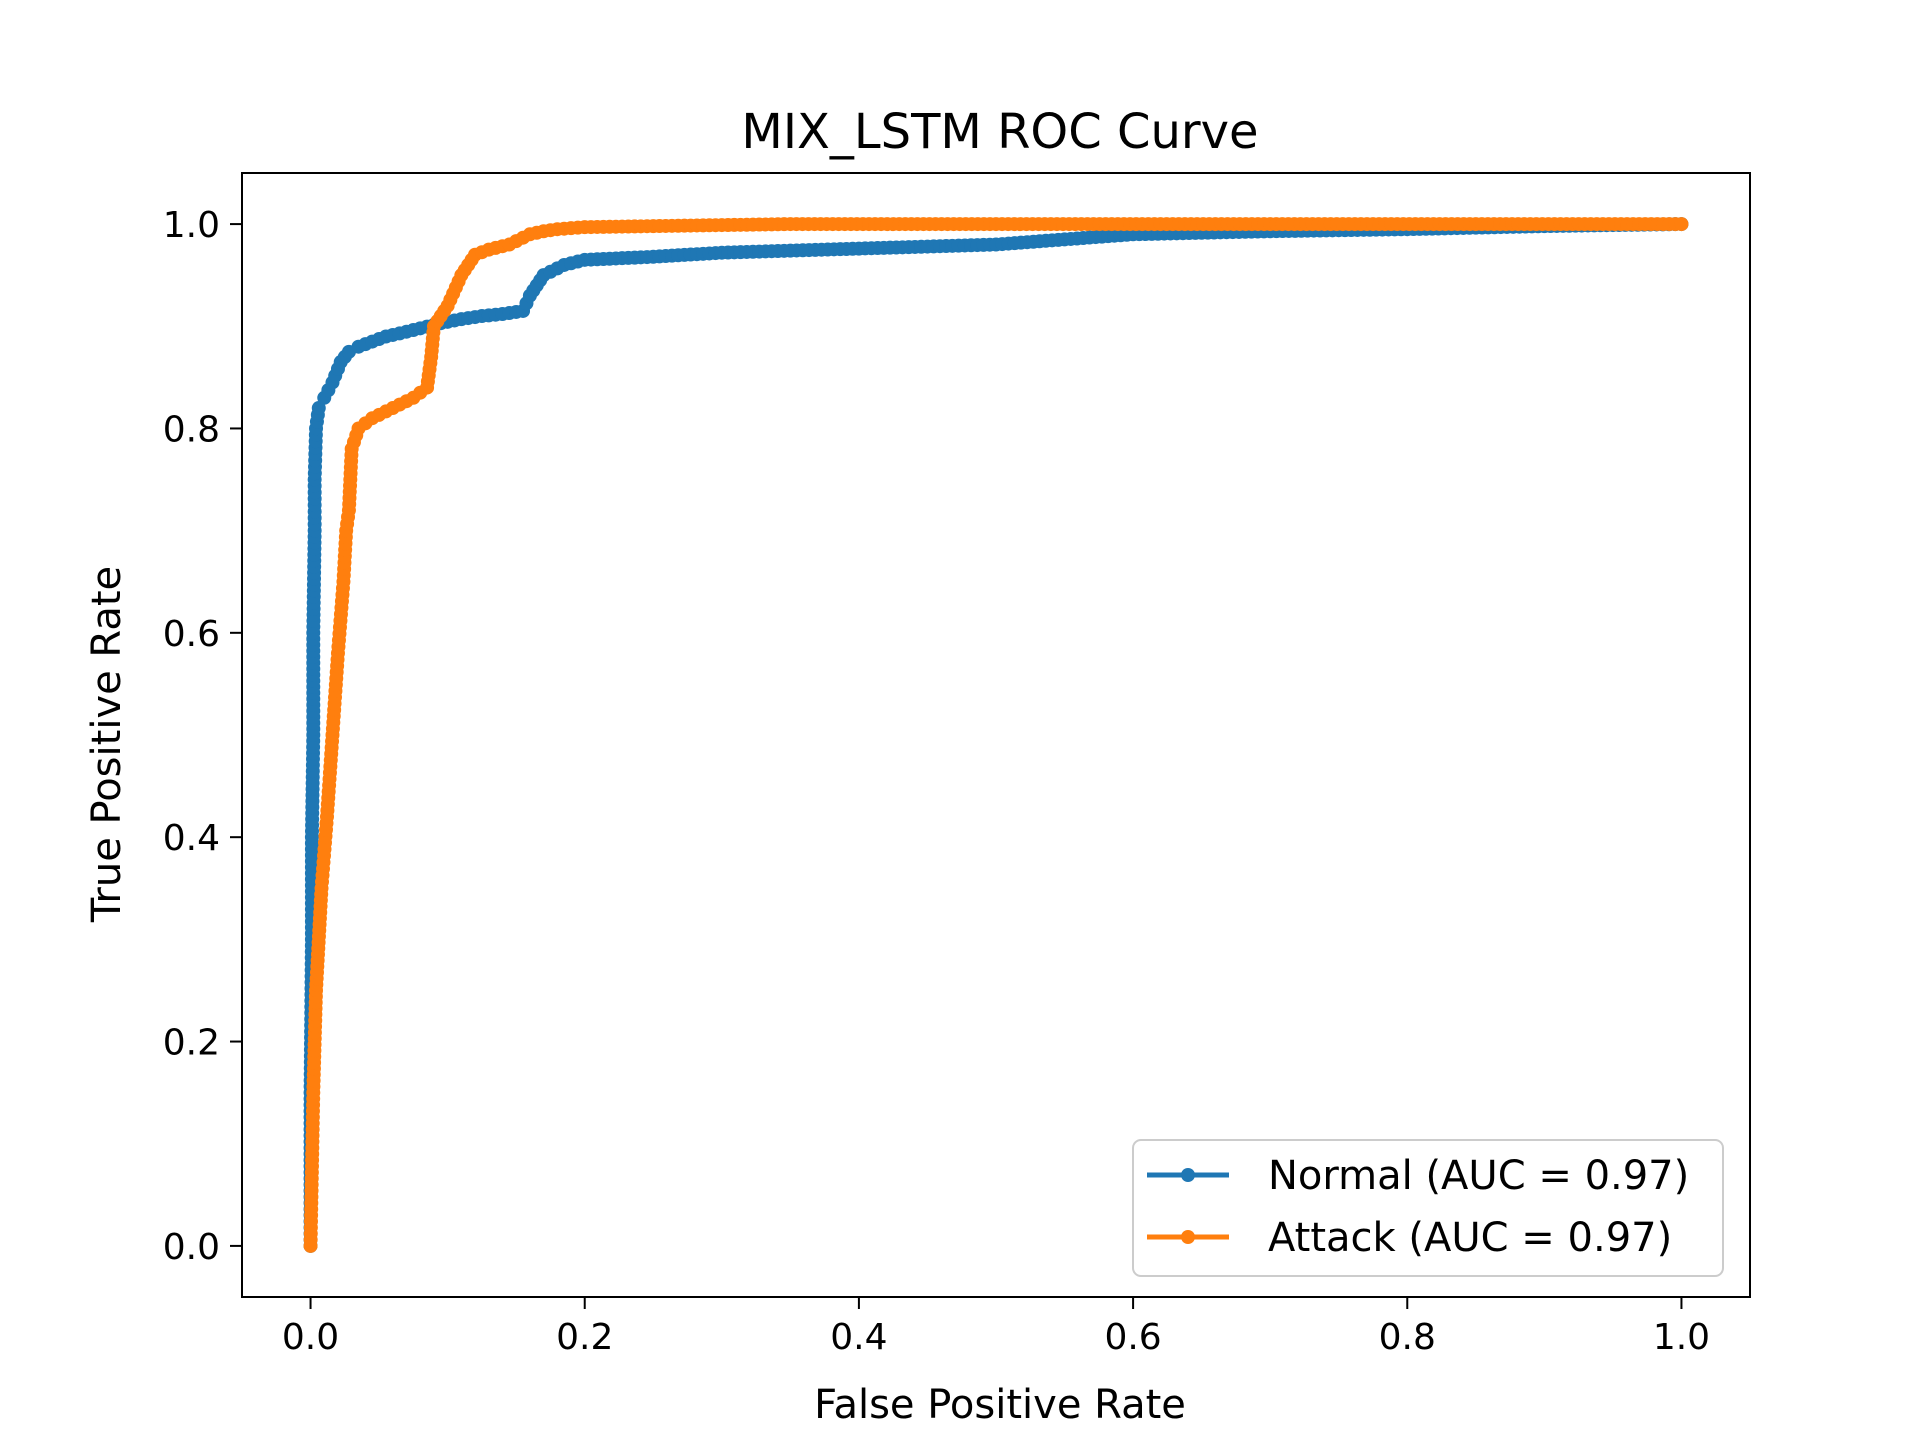 The image size is (1920, 1440). I want to click on x-tick-label: 0.2, so click(584, 1337).